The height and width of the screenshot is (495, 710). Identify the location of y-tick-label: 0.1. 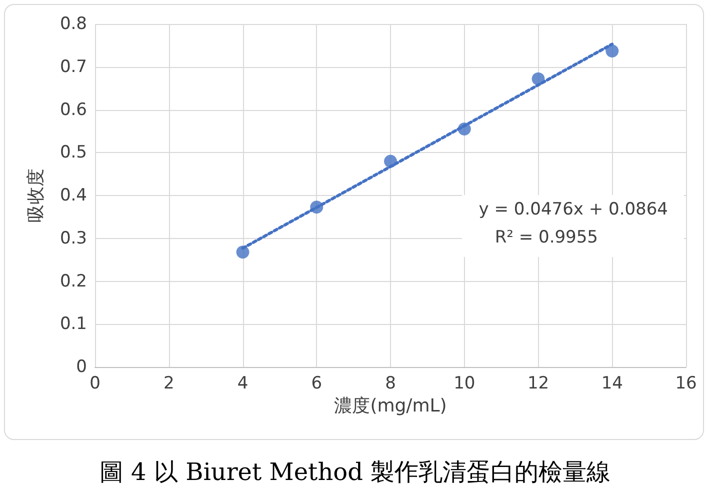
(73, 324).